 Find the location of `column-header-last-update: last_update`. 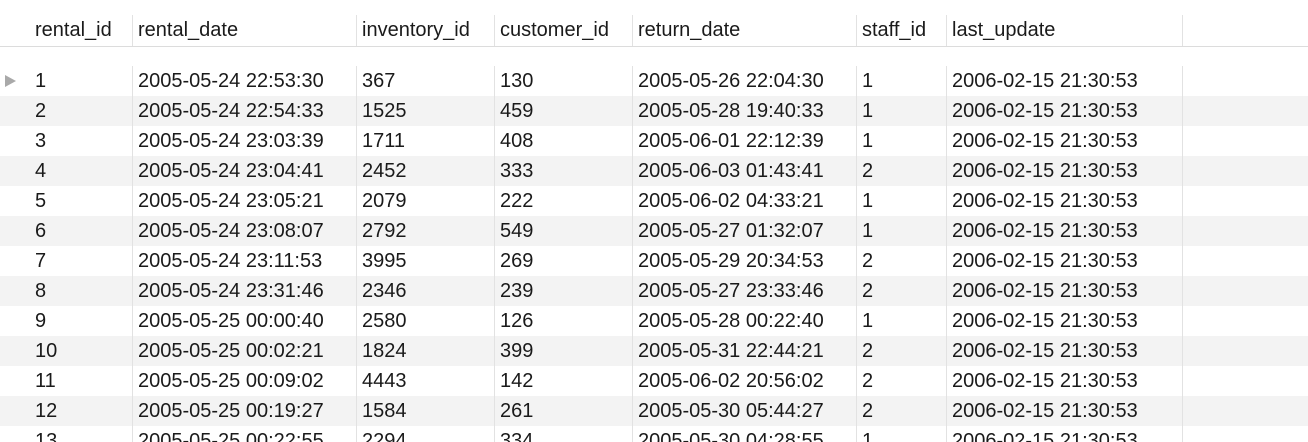

column-header-last-update: last_update is located at coordinates (1065, 30).